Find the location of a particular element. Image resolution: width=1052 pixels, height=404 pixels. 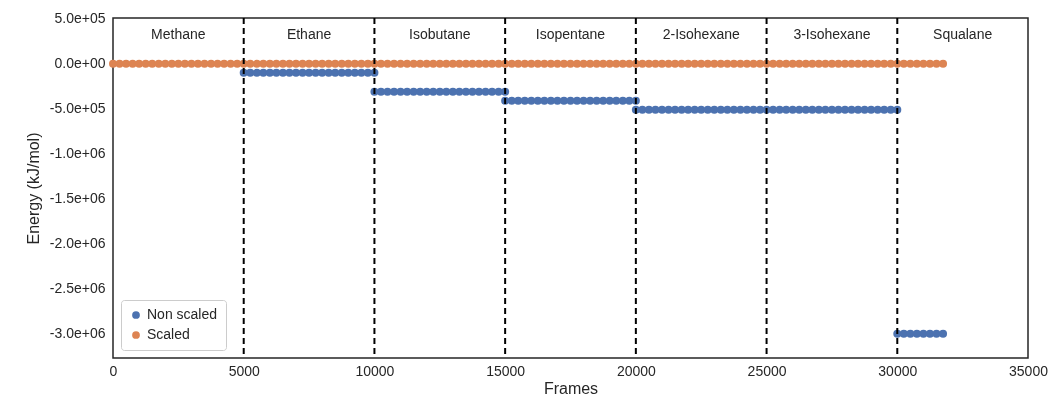

annotation: Ethane is located at coordinates (309, 34).